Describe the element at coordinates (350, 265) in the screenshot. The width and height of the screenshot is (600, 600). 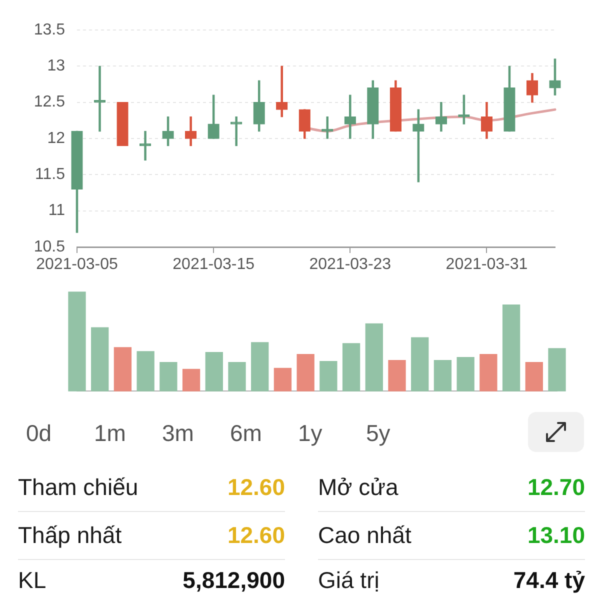
I see `x-tick-label: 2021-03-23` at that location.